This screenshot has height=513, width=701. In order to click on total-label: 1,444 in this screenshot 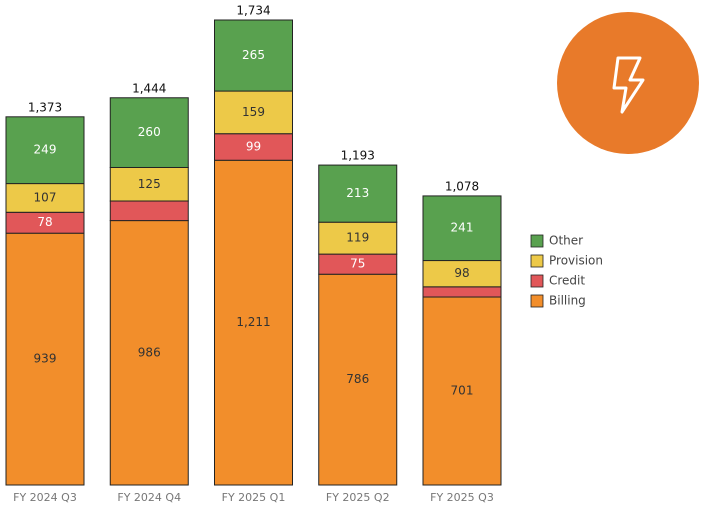, I will do `click(149, 88)`.